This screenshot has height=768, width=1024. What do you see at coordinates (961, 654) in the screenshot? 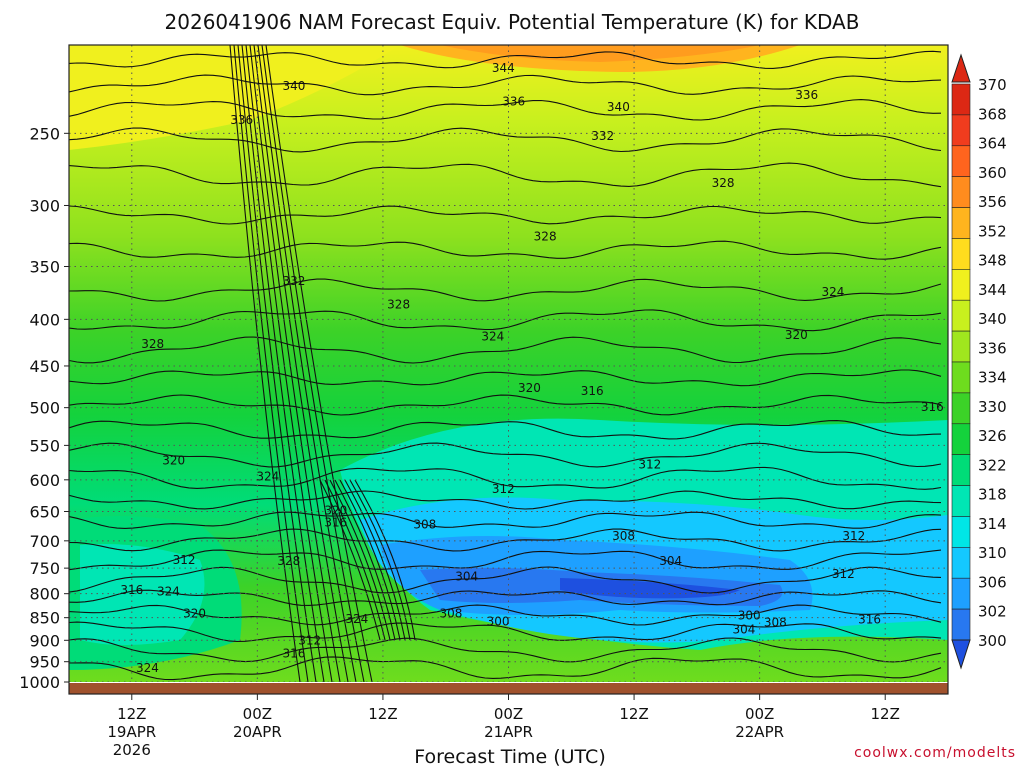
I see `colorbar-bottom-arrow` at bounding box center [961, 654].